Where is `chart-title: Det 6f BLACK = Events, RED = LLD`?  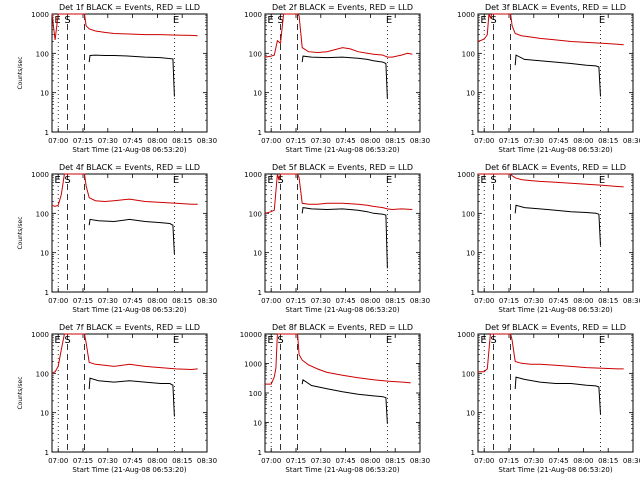 chart-title: Det 6f BLACK = Events, RED = LLD is located at coordinates (555, 167).